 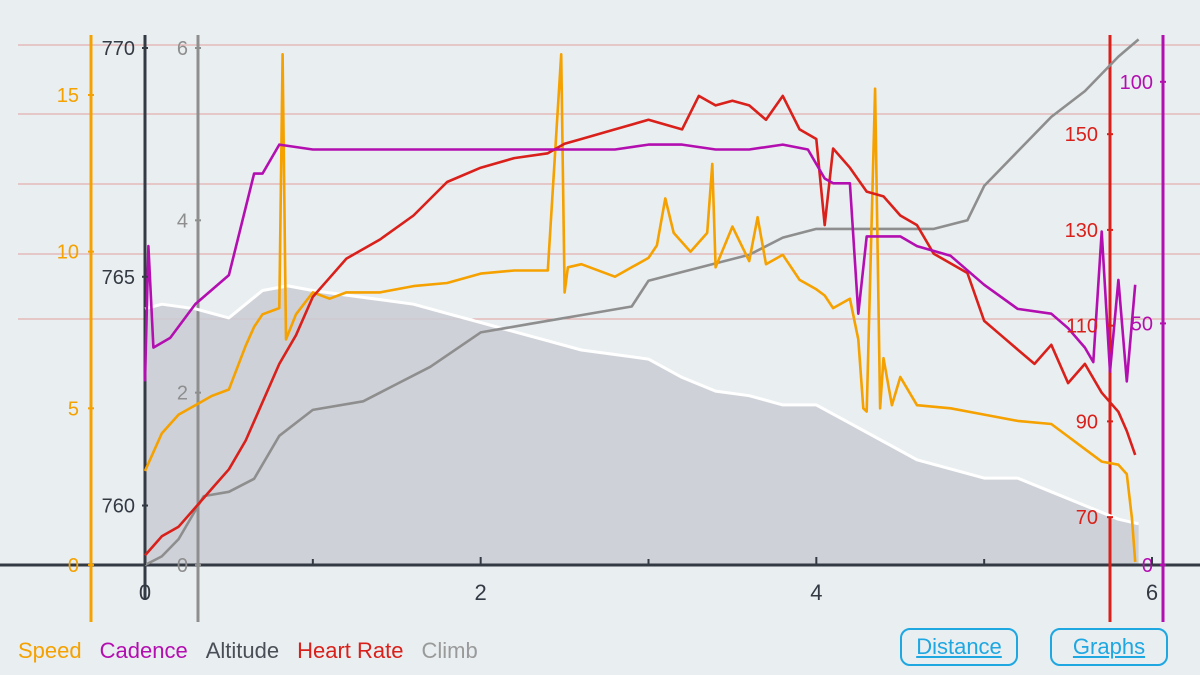 I want to click on tick-label-heart-rate: 70, so click(x=1087, y=518).